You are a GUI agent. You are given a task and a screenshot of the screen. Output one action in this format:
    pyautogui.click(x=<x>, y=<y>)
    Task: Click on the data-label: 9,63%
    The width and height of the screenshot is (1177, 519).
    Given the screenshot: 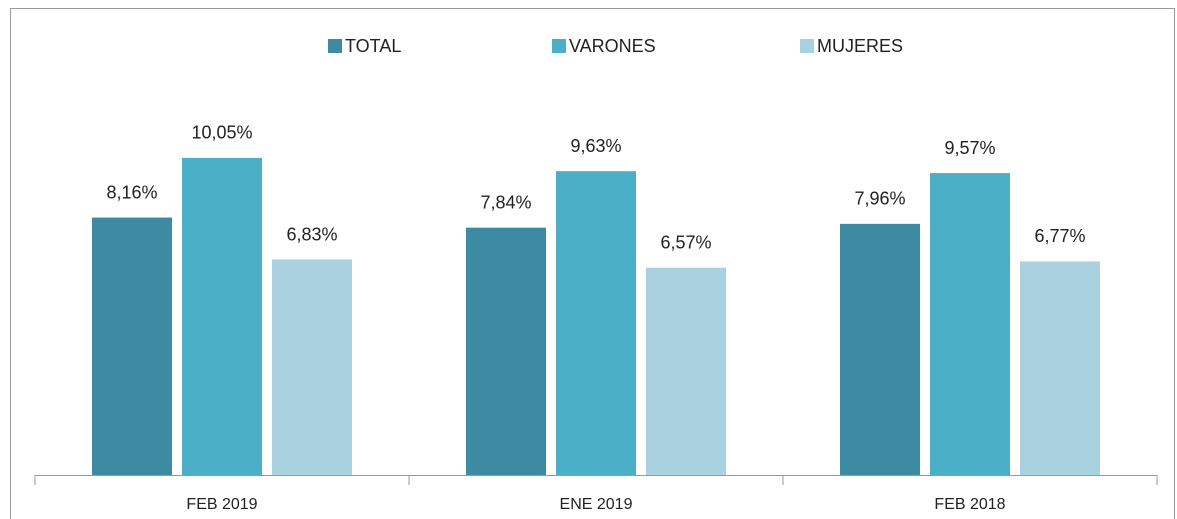 What is the action you would take?
    pyautogui.click(x=595, y=146)
    